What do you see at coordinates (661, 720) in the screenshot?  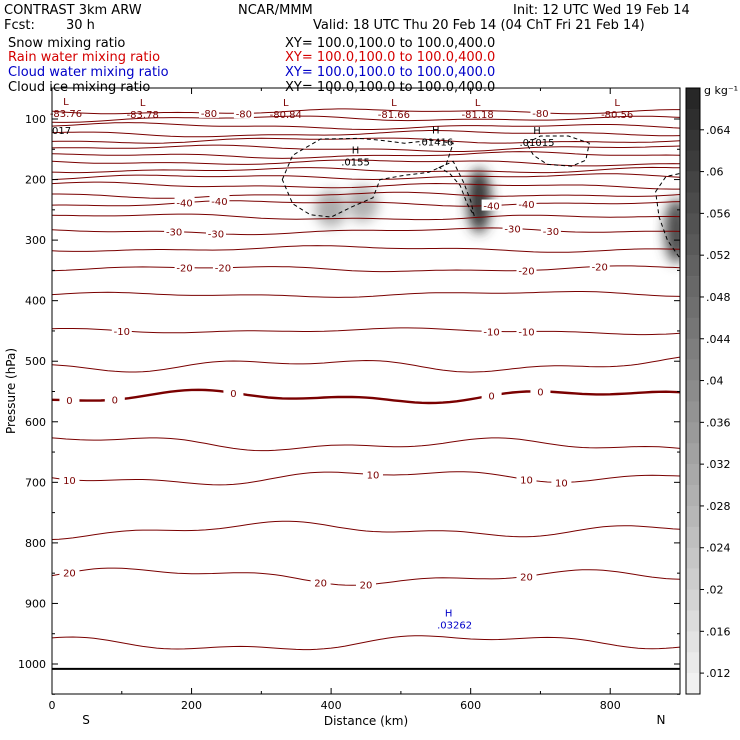 I see `north-end-label: N` at bounding box center [661, 720].